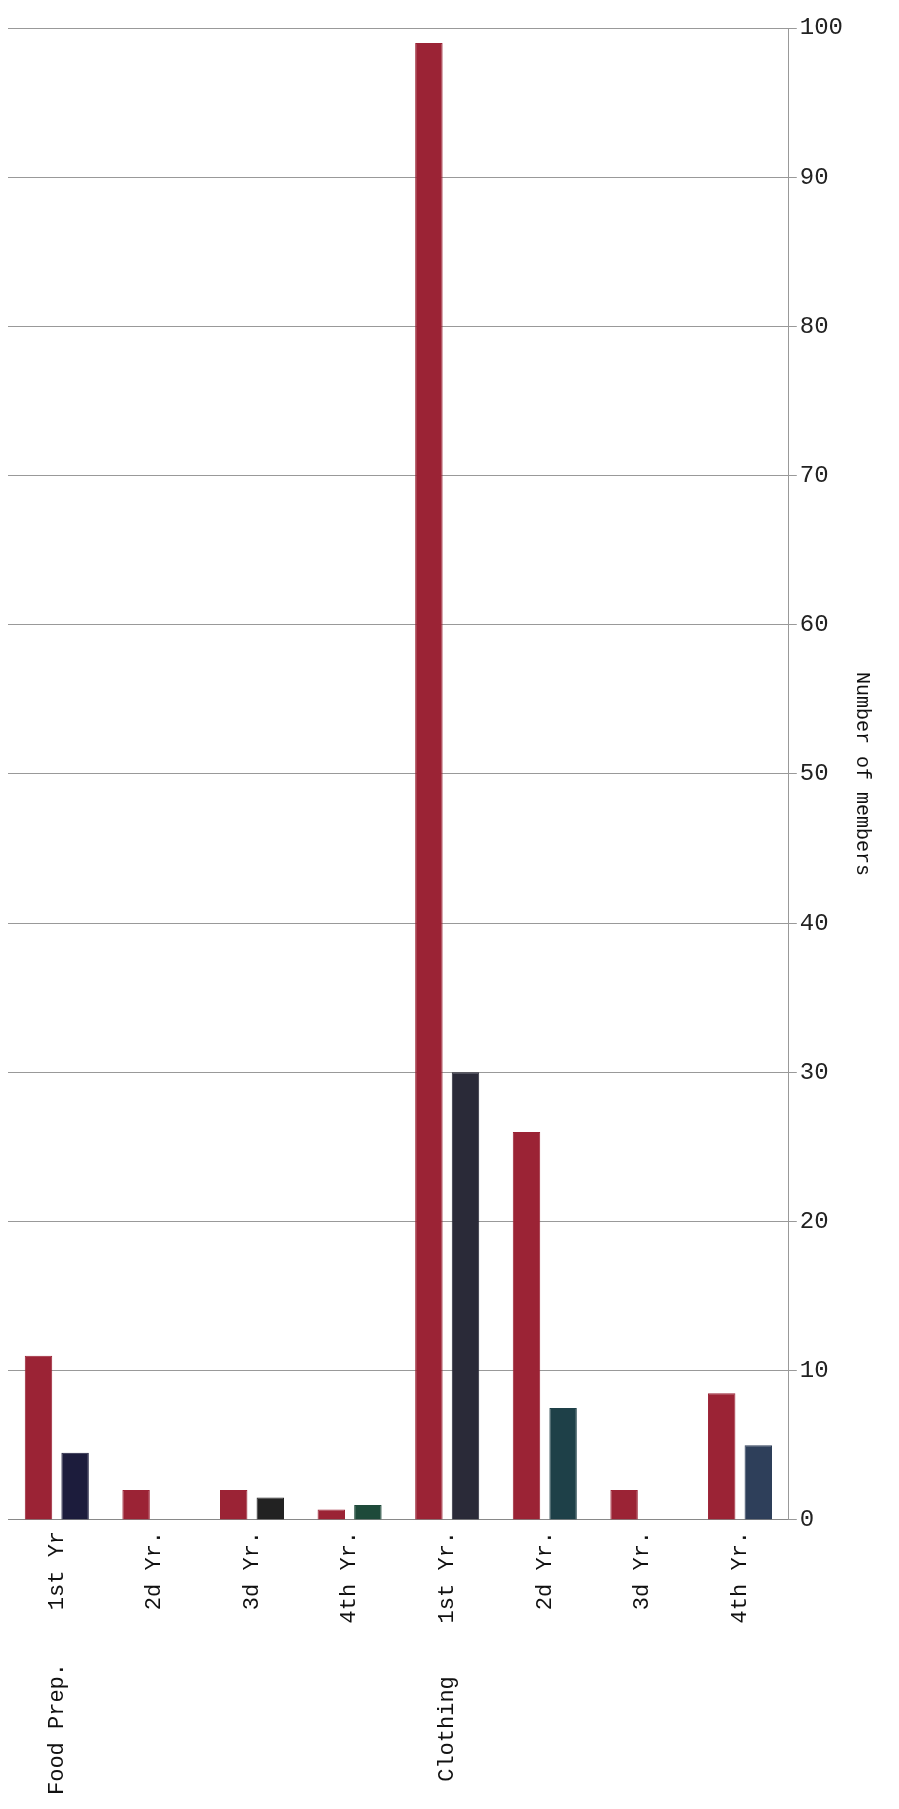 The width and height of the screenshot is (899, 1809). What do you see at coordinates (814, 625) in the screenshot?
I see `y-tick-label: 60` at bounding box center [814, 625].